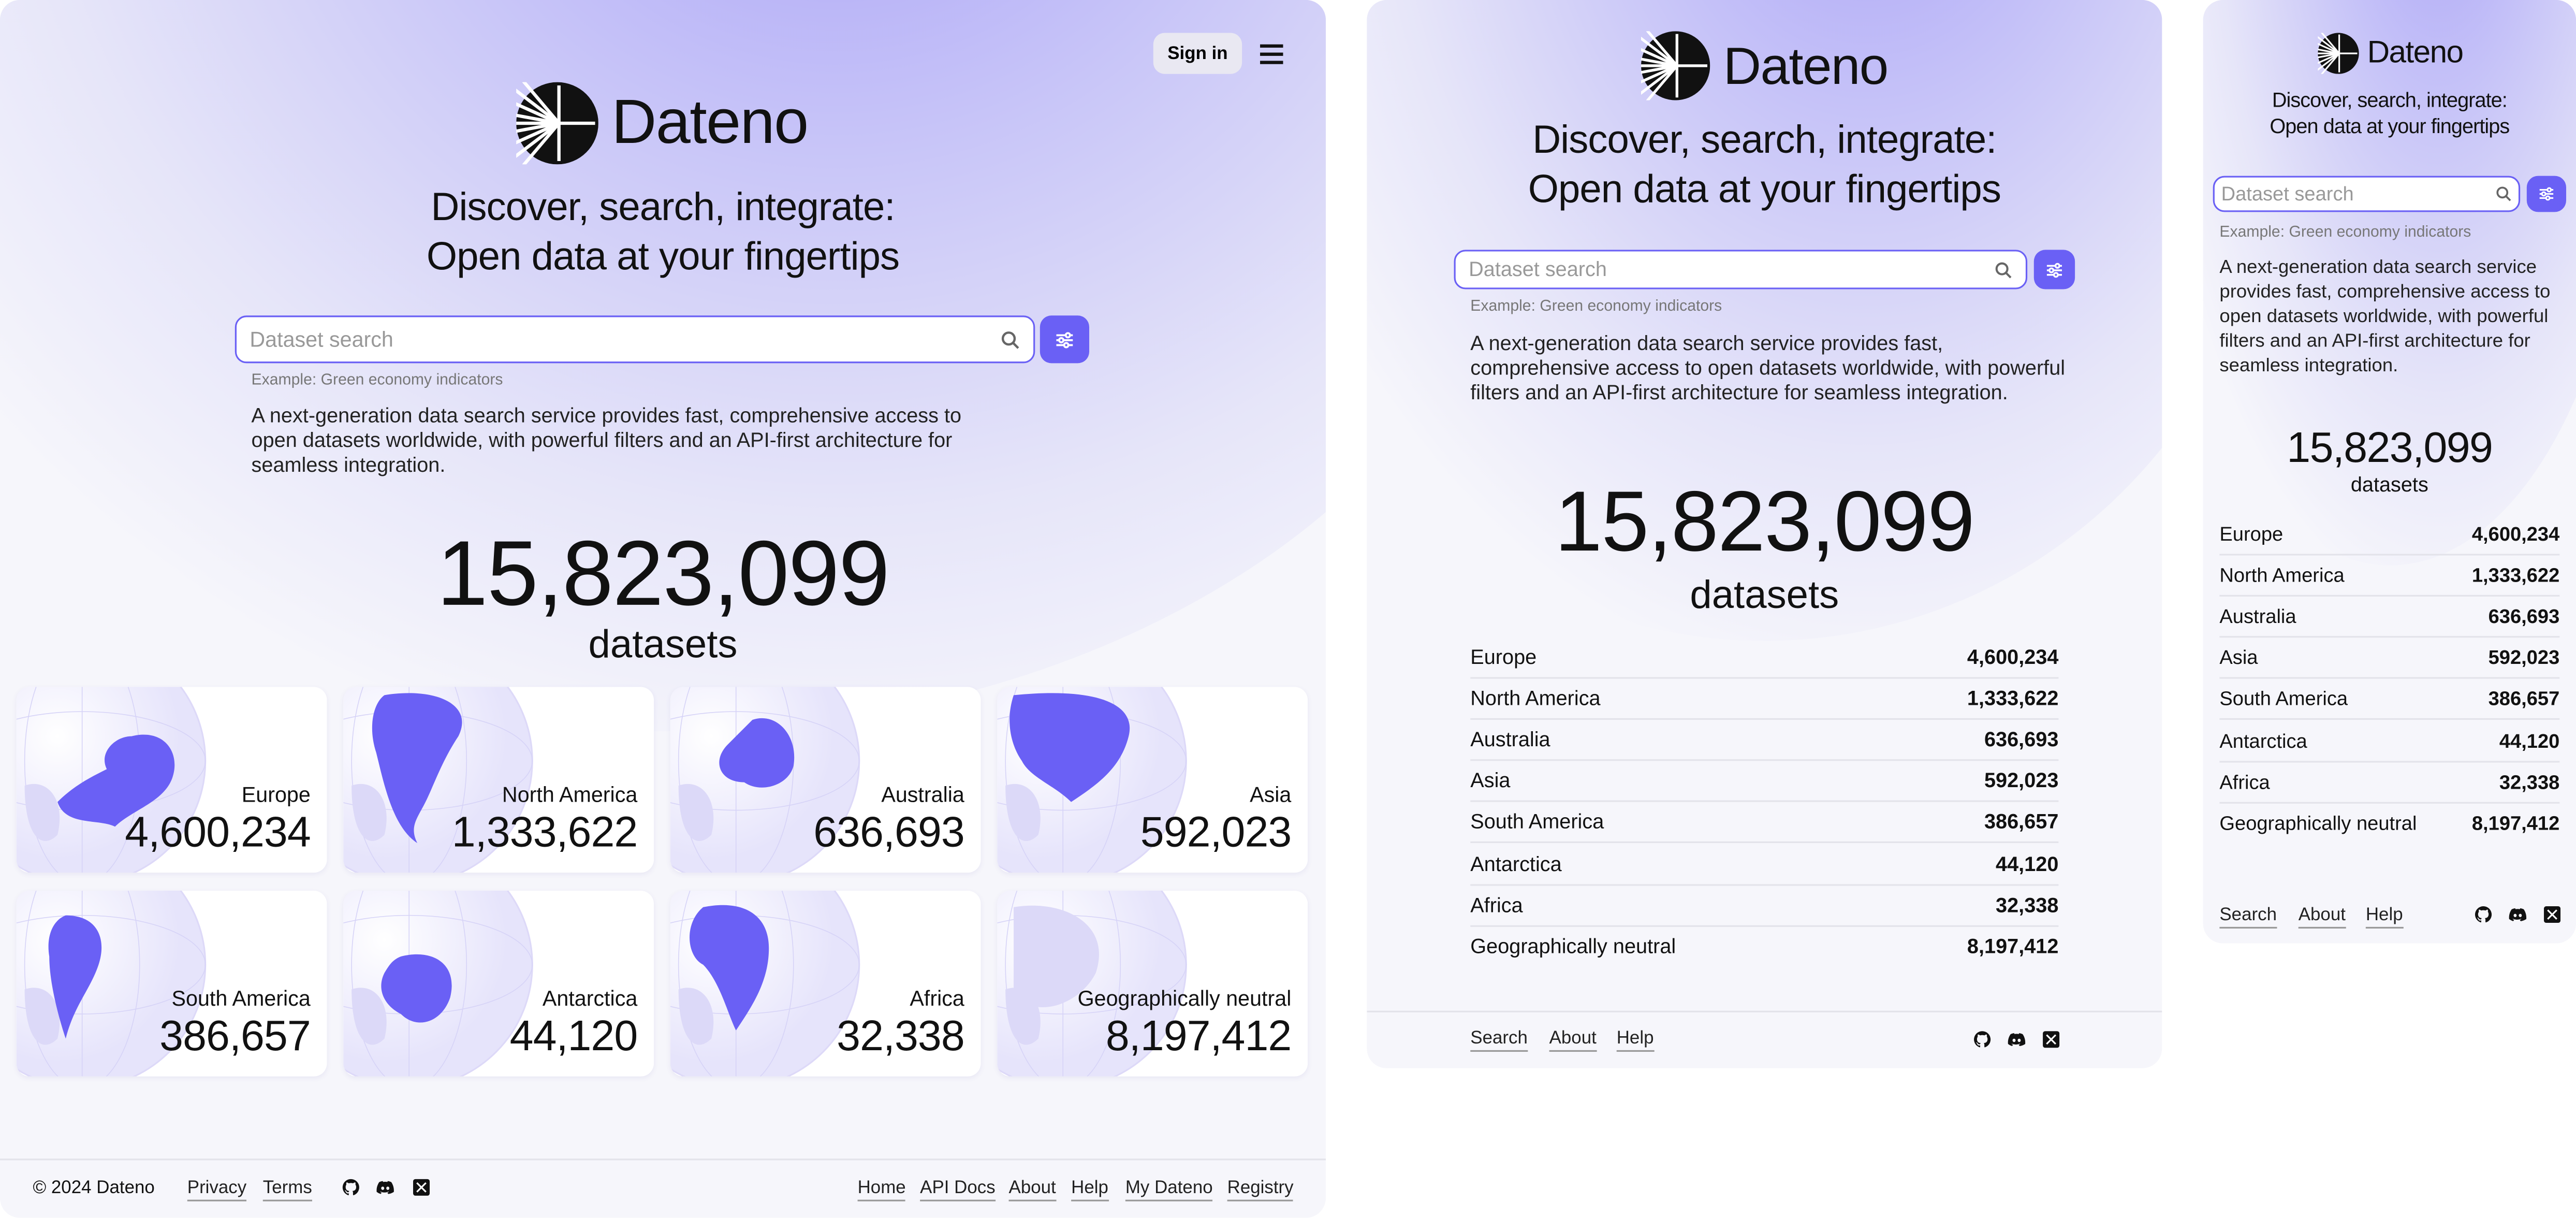 This screenshot has width=2576, height=1218. I want to click on region-name: Asia, so click(2239, 658).